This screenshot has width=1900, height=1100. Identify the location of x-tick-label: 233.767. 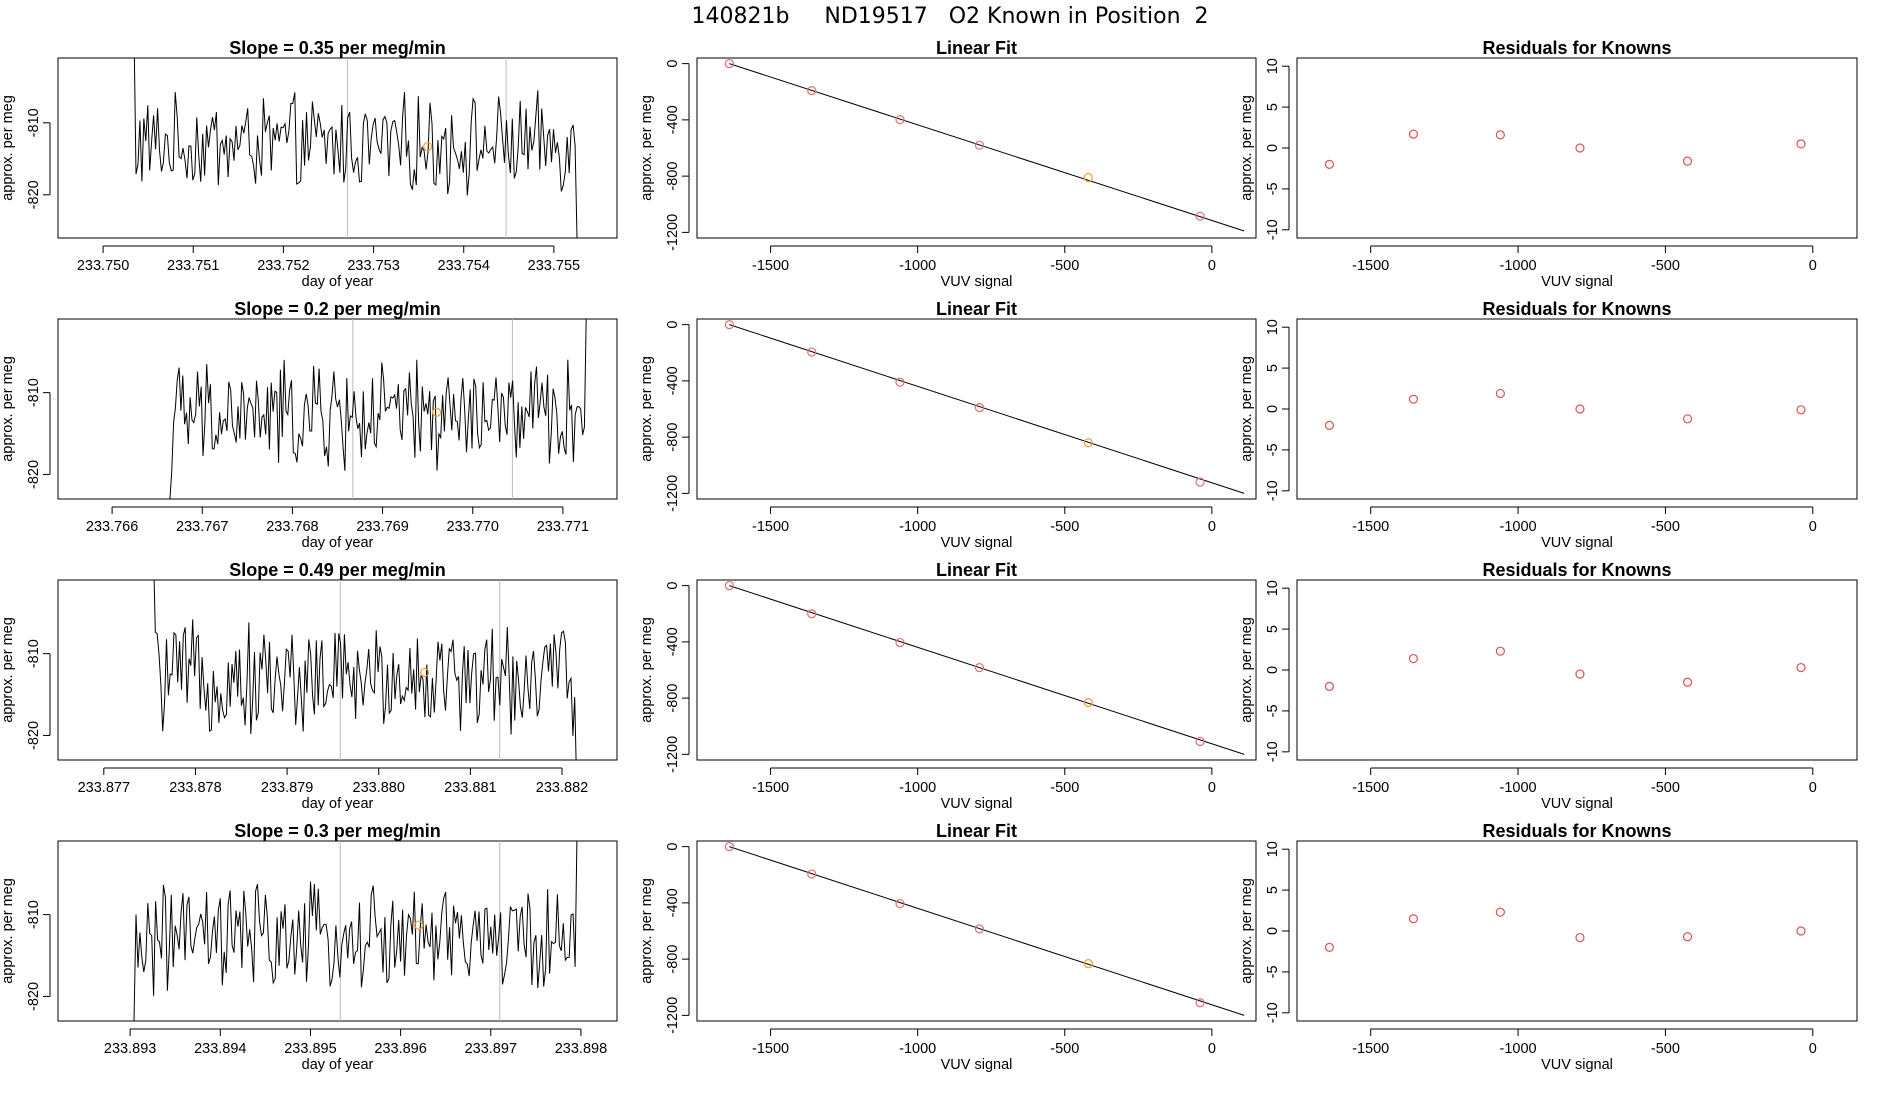
(202, 527).